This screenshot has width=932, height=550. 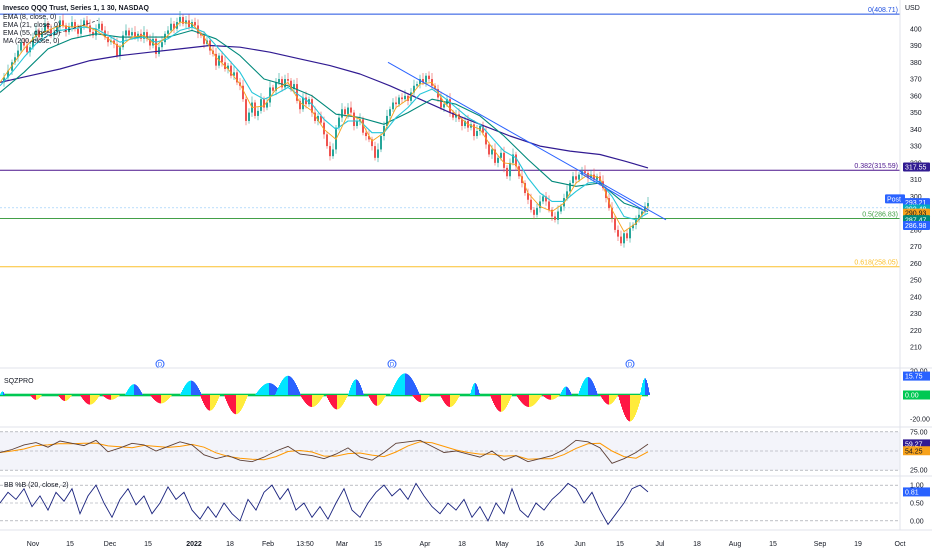 I want to click on fib-level-label: 0.382(315.59), so click(x=876, y=166).